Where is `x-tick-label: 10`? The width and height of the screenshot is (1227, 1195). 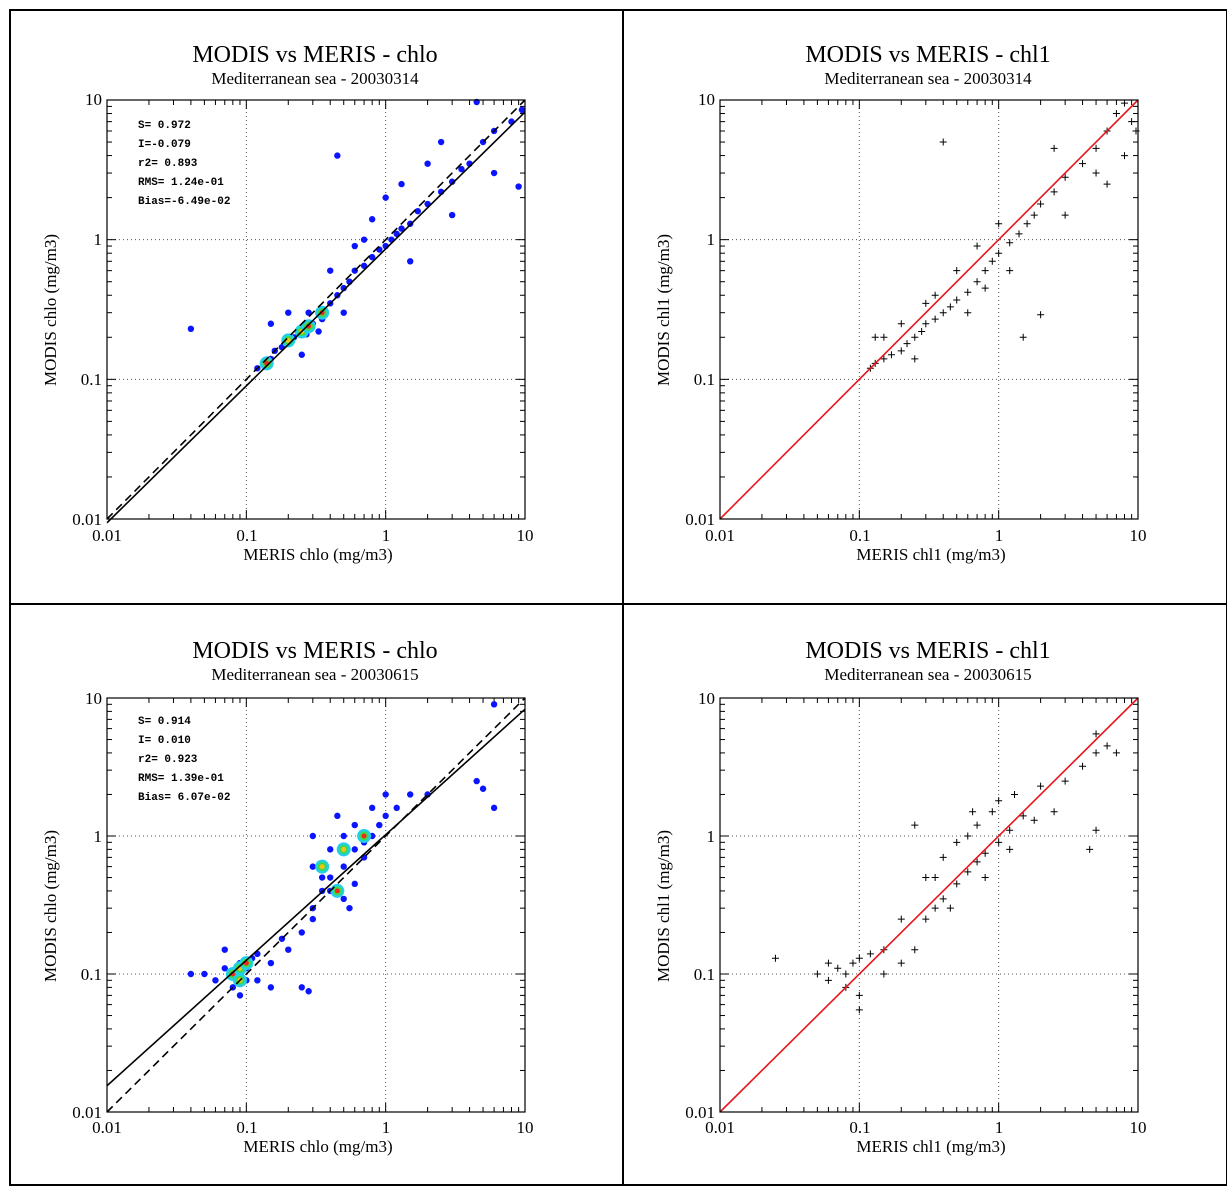
x-tick-label: 10 is located at coordinates (1138, 535).